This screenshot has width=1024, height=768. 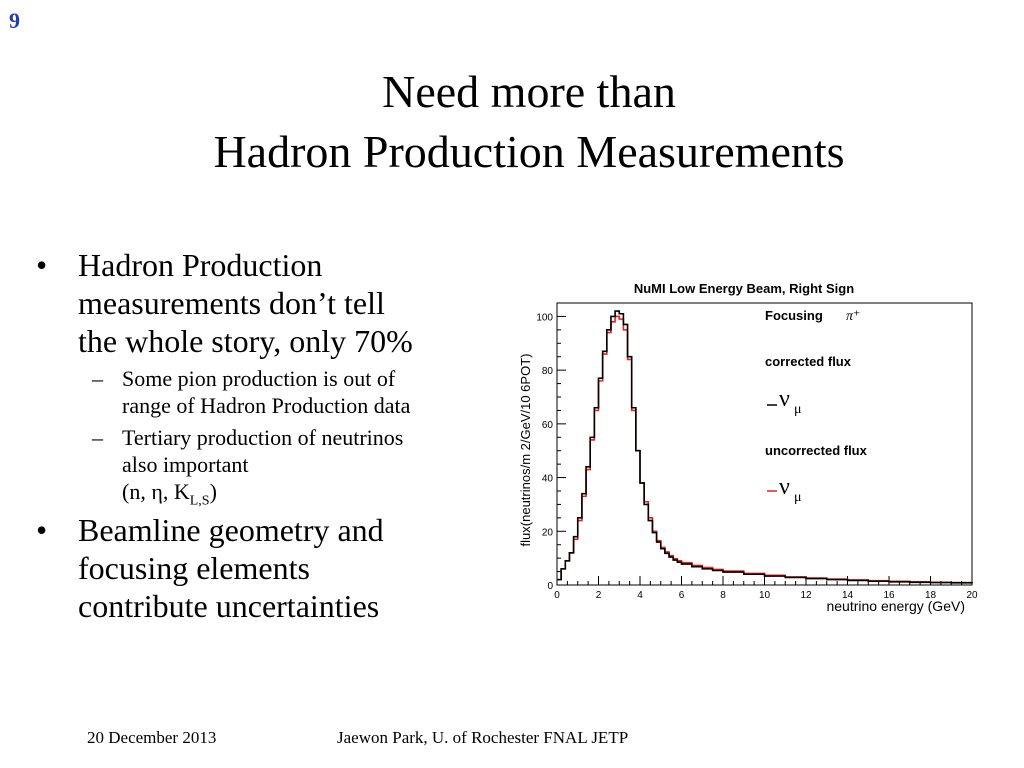 What do you see at coordinates (816, 450) in the screenshot?
I see `legend-uncorrected-label: uncorrected flux` at bounding box center [816, 450].